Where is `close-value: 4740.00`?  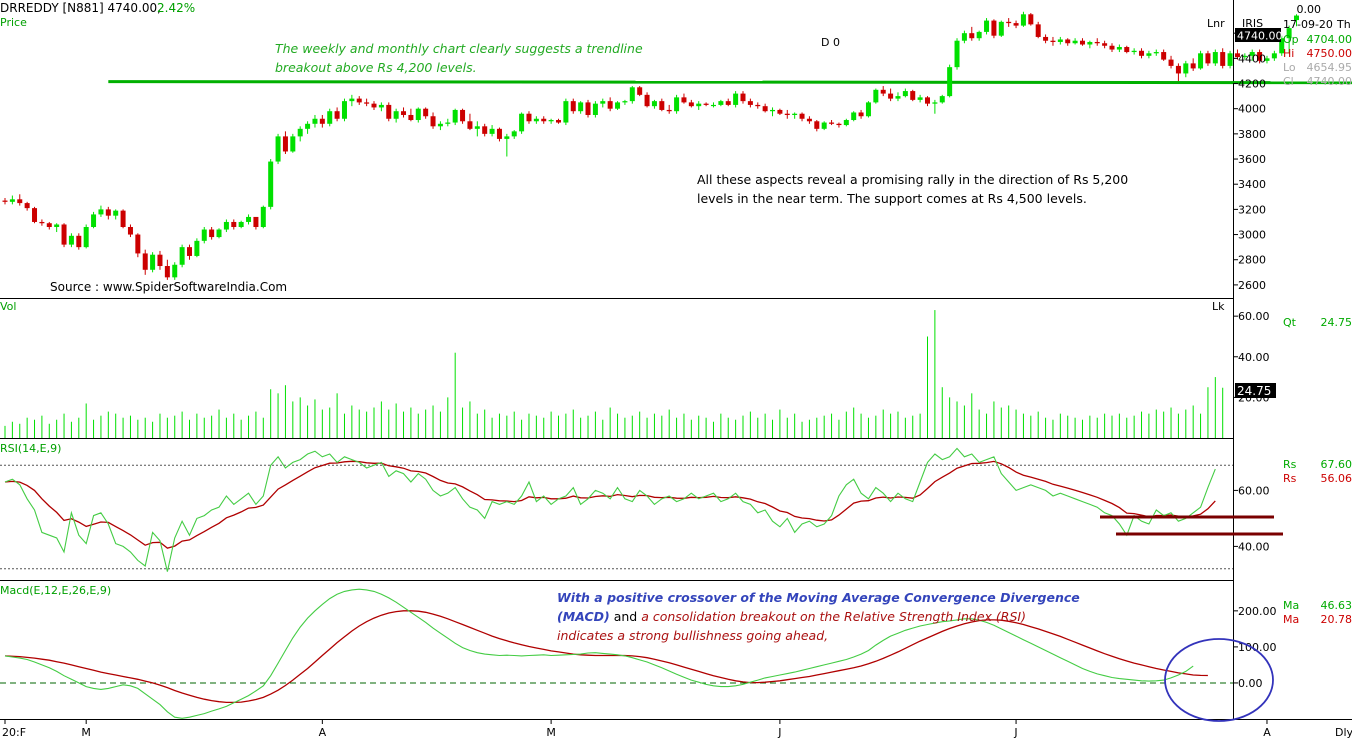 close-value: 4740.00 is located at coordinates (1329, 81).